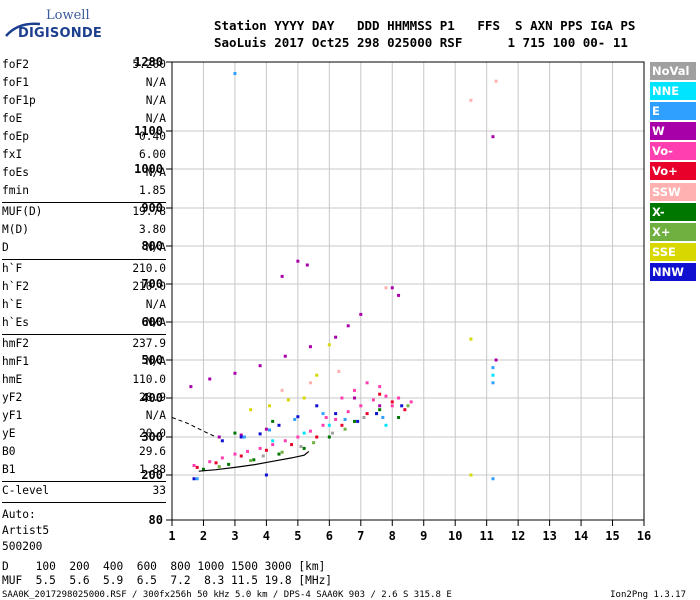 This screenshot has width=700, height=600. Describe the element at coordinates (152, 475) in the screenshot. I see `y-tick-label: 200` at that location.